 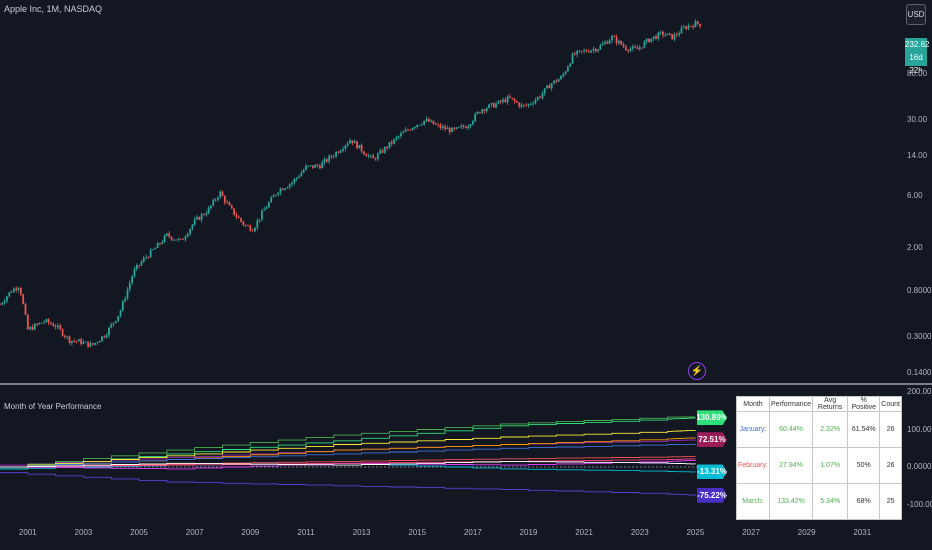 What do you see at coordinates (917, 156) in the screenshot?
I see `price-axis-tick: 14.00` at bounding box center [917, 156].